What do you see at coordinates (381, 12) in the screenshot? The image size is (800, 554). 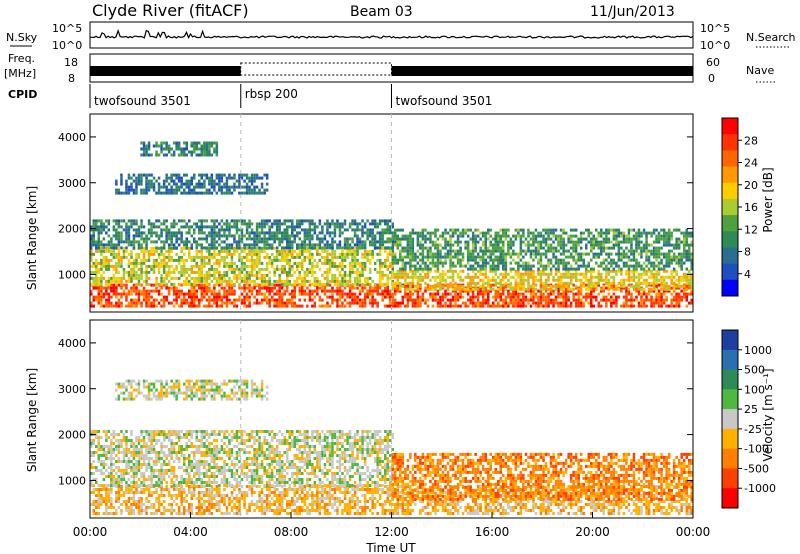 I see `beam-title: Beam 03` at bounding box center [381, 12].